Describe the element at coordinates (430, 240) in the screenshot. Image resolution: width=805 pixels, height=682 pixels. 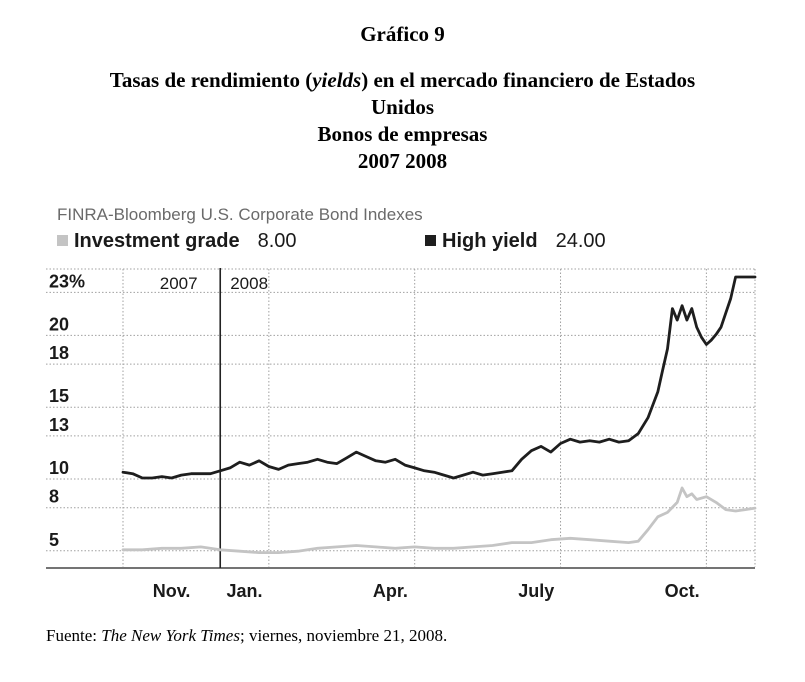
I see `legend-swatch-high-yield` at that location.